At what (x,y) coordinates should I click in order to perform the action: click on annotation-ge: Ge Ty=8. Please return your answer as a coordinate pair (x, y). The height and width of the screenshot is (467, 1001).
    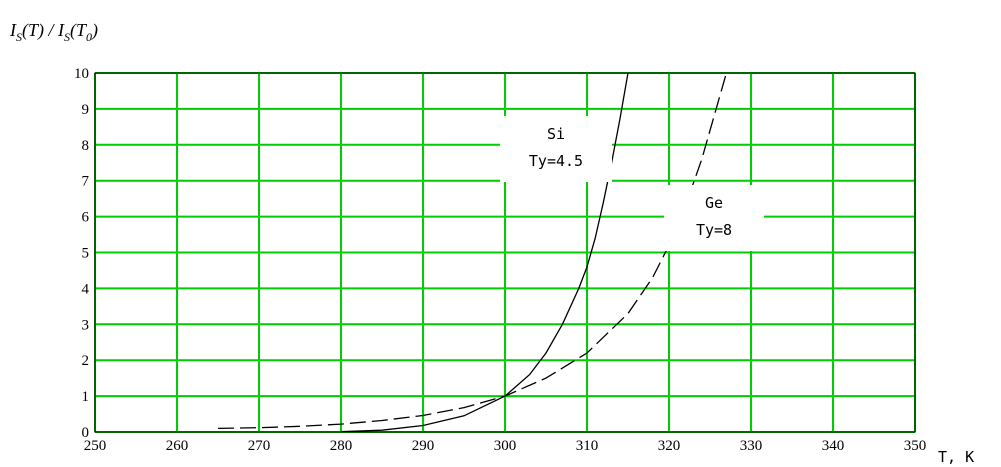
    Looking at the image, I should click on (714, 218).